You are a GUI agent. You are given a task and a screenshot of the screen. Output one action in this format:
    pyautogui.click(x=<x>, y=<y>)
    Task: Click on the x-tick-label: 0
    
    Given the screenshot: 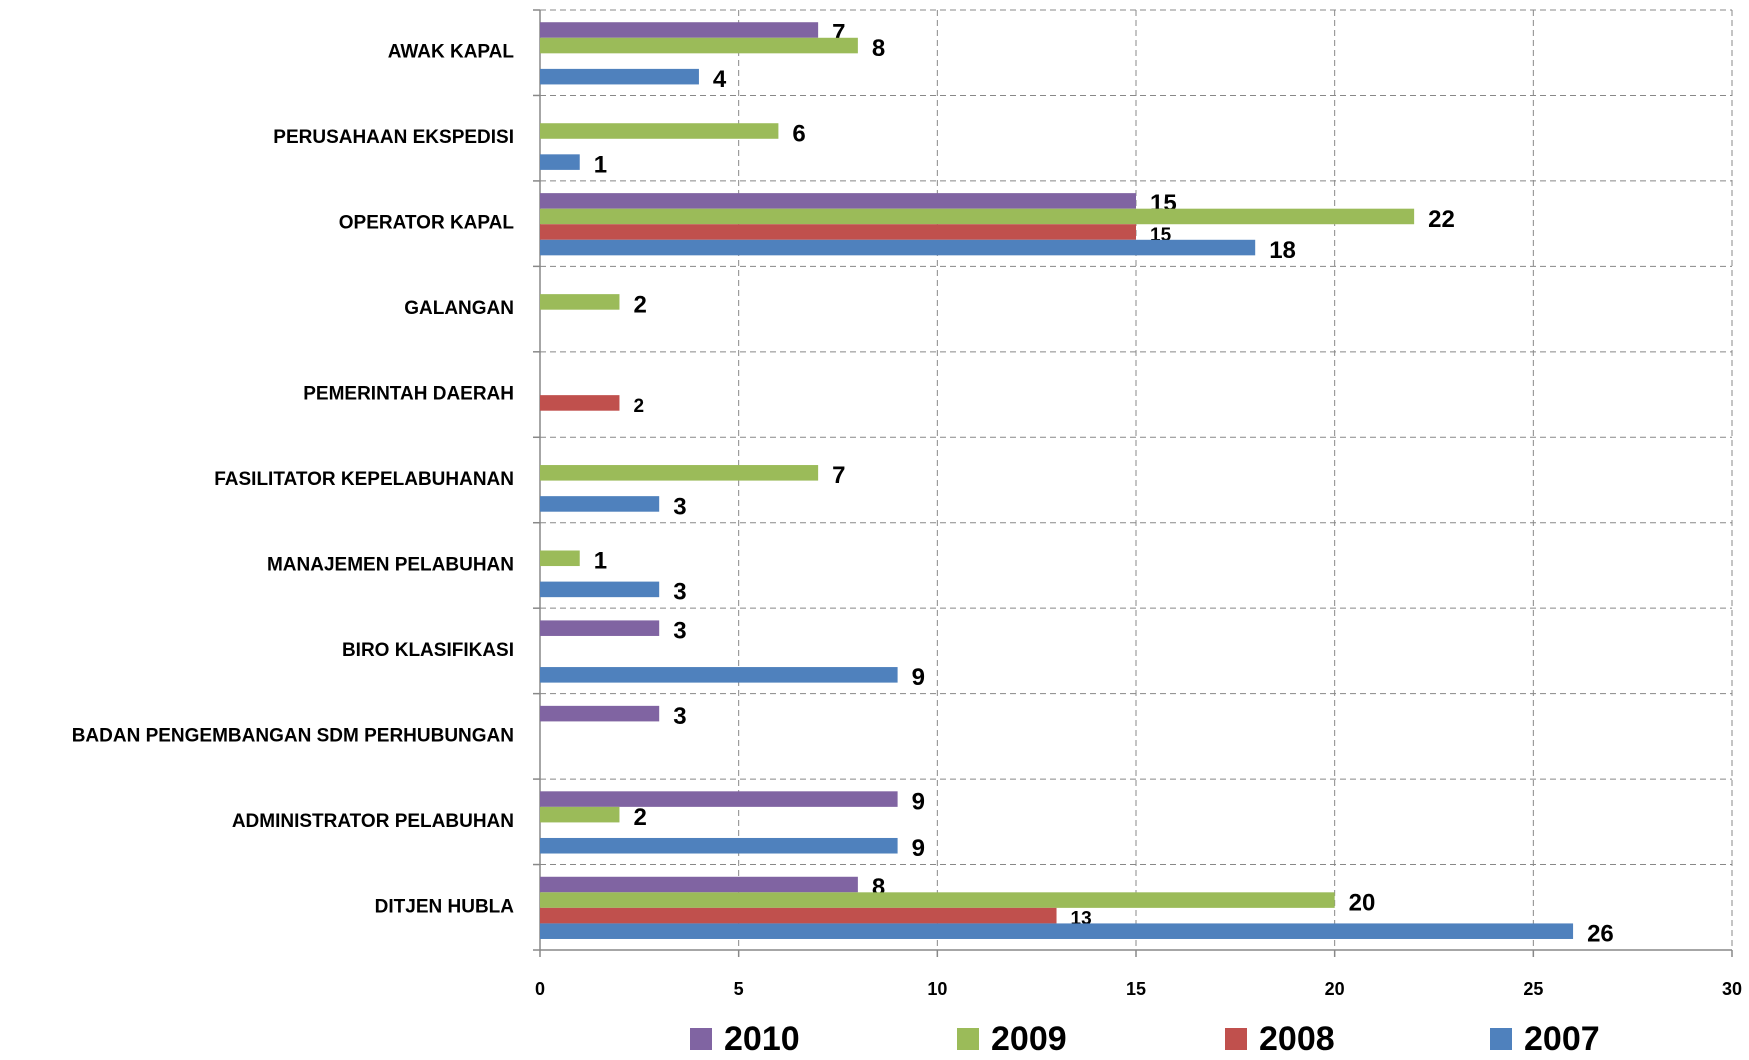 What is the action you would take?
    pyautogui.click(x=540, y=989)
    